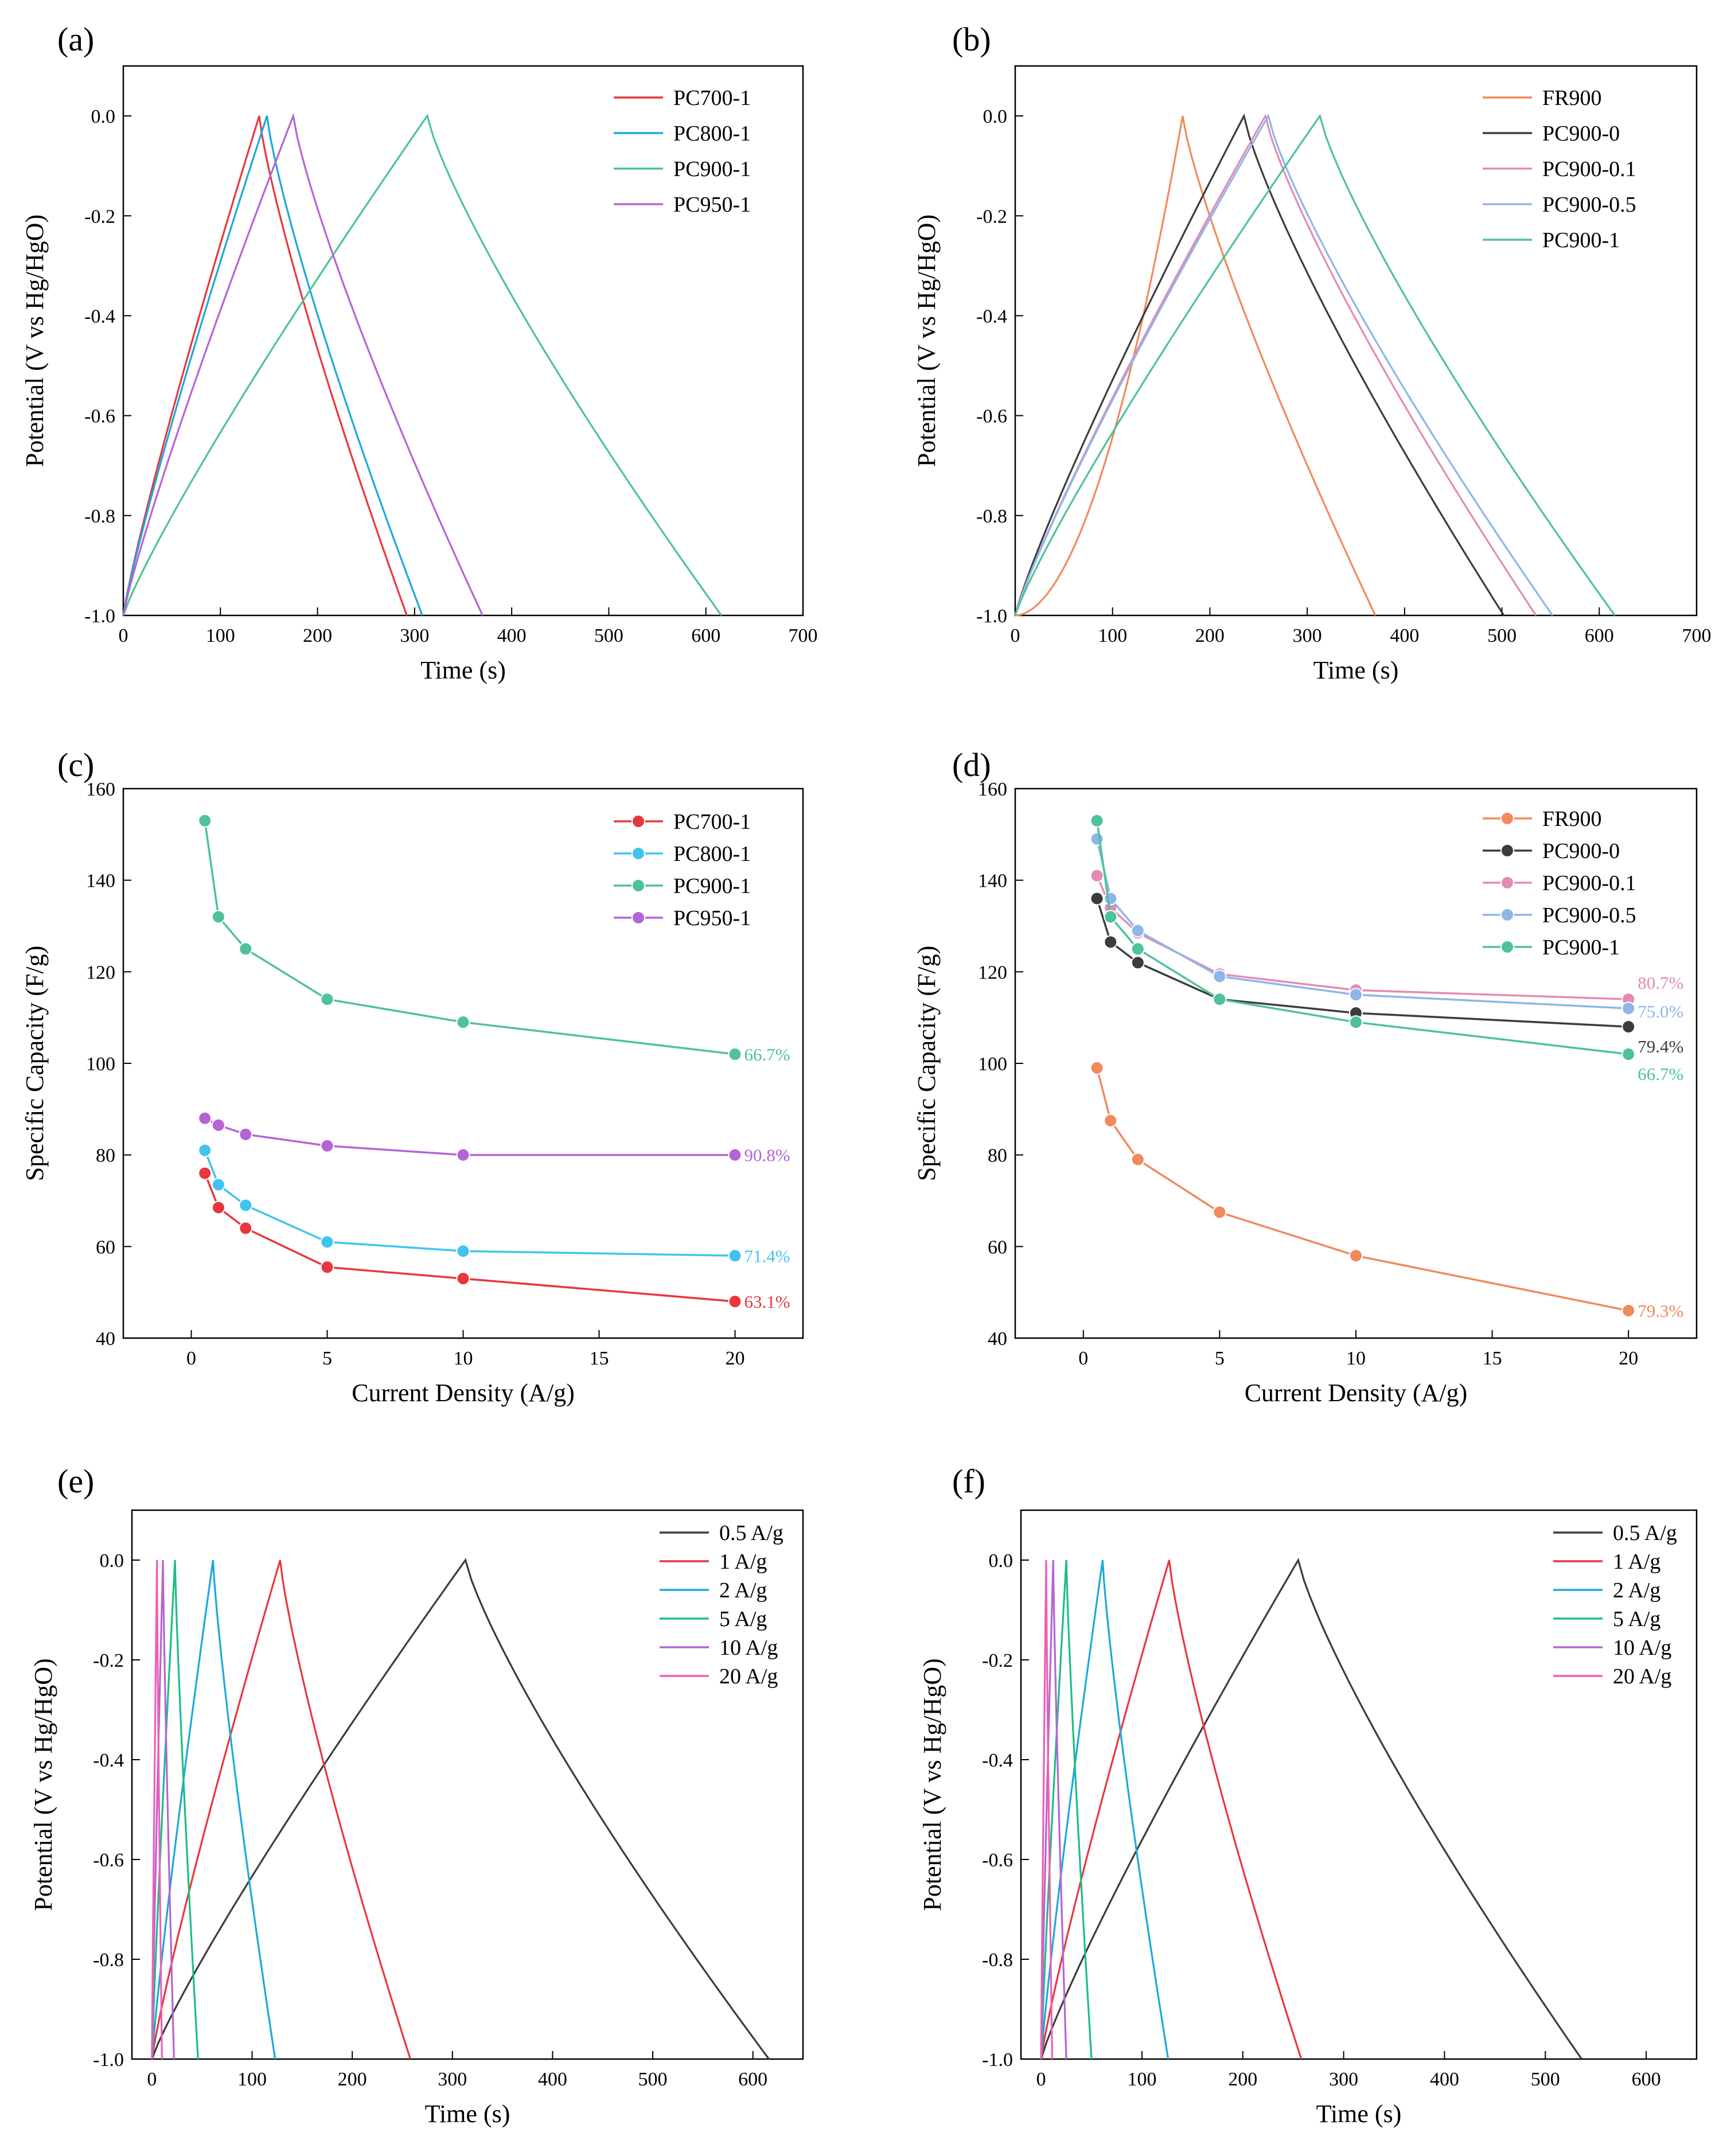 Image resolution: width=1727 pixels, height=2156 pixels. Describe the element at coordinates (599, 1358) in the screenshot. I see `x-tick-label: 15` at that location.